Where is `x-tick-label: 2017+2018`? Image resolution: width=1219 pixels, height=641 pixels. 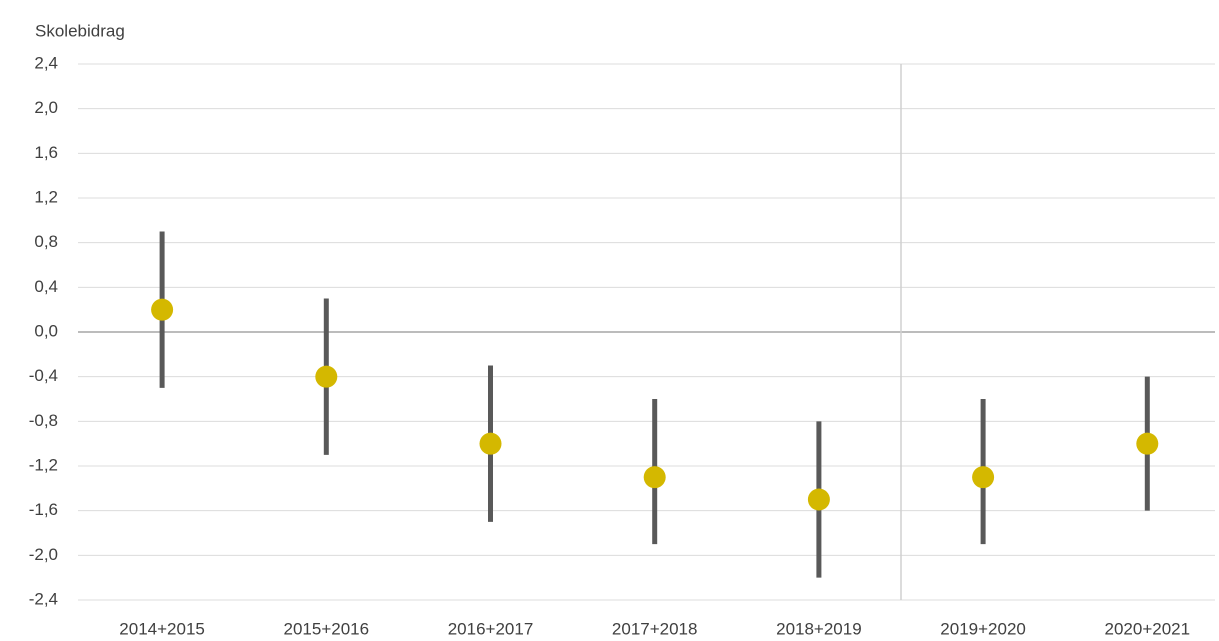
x-tick-label: 2017+2018 is located at coordinates (655, 628).